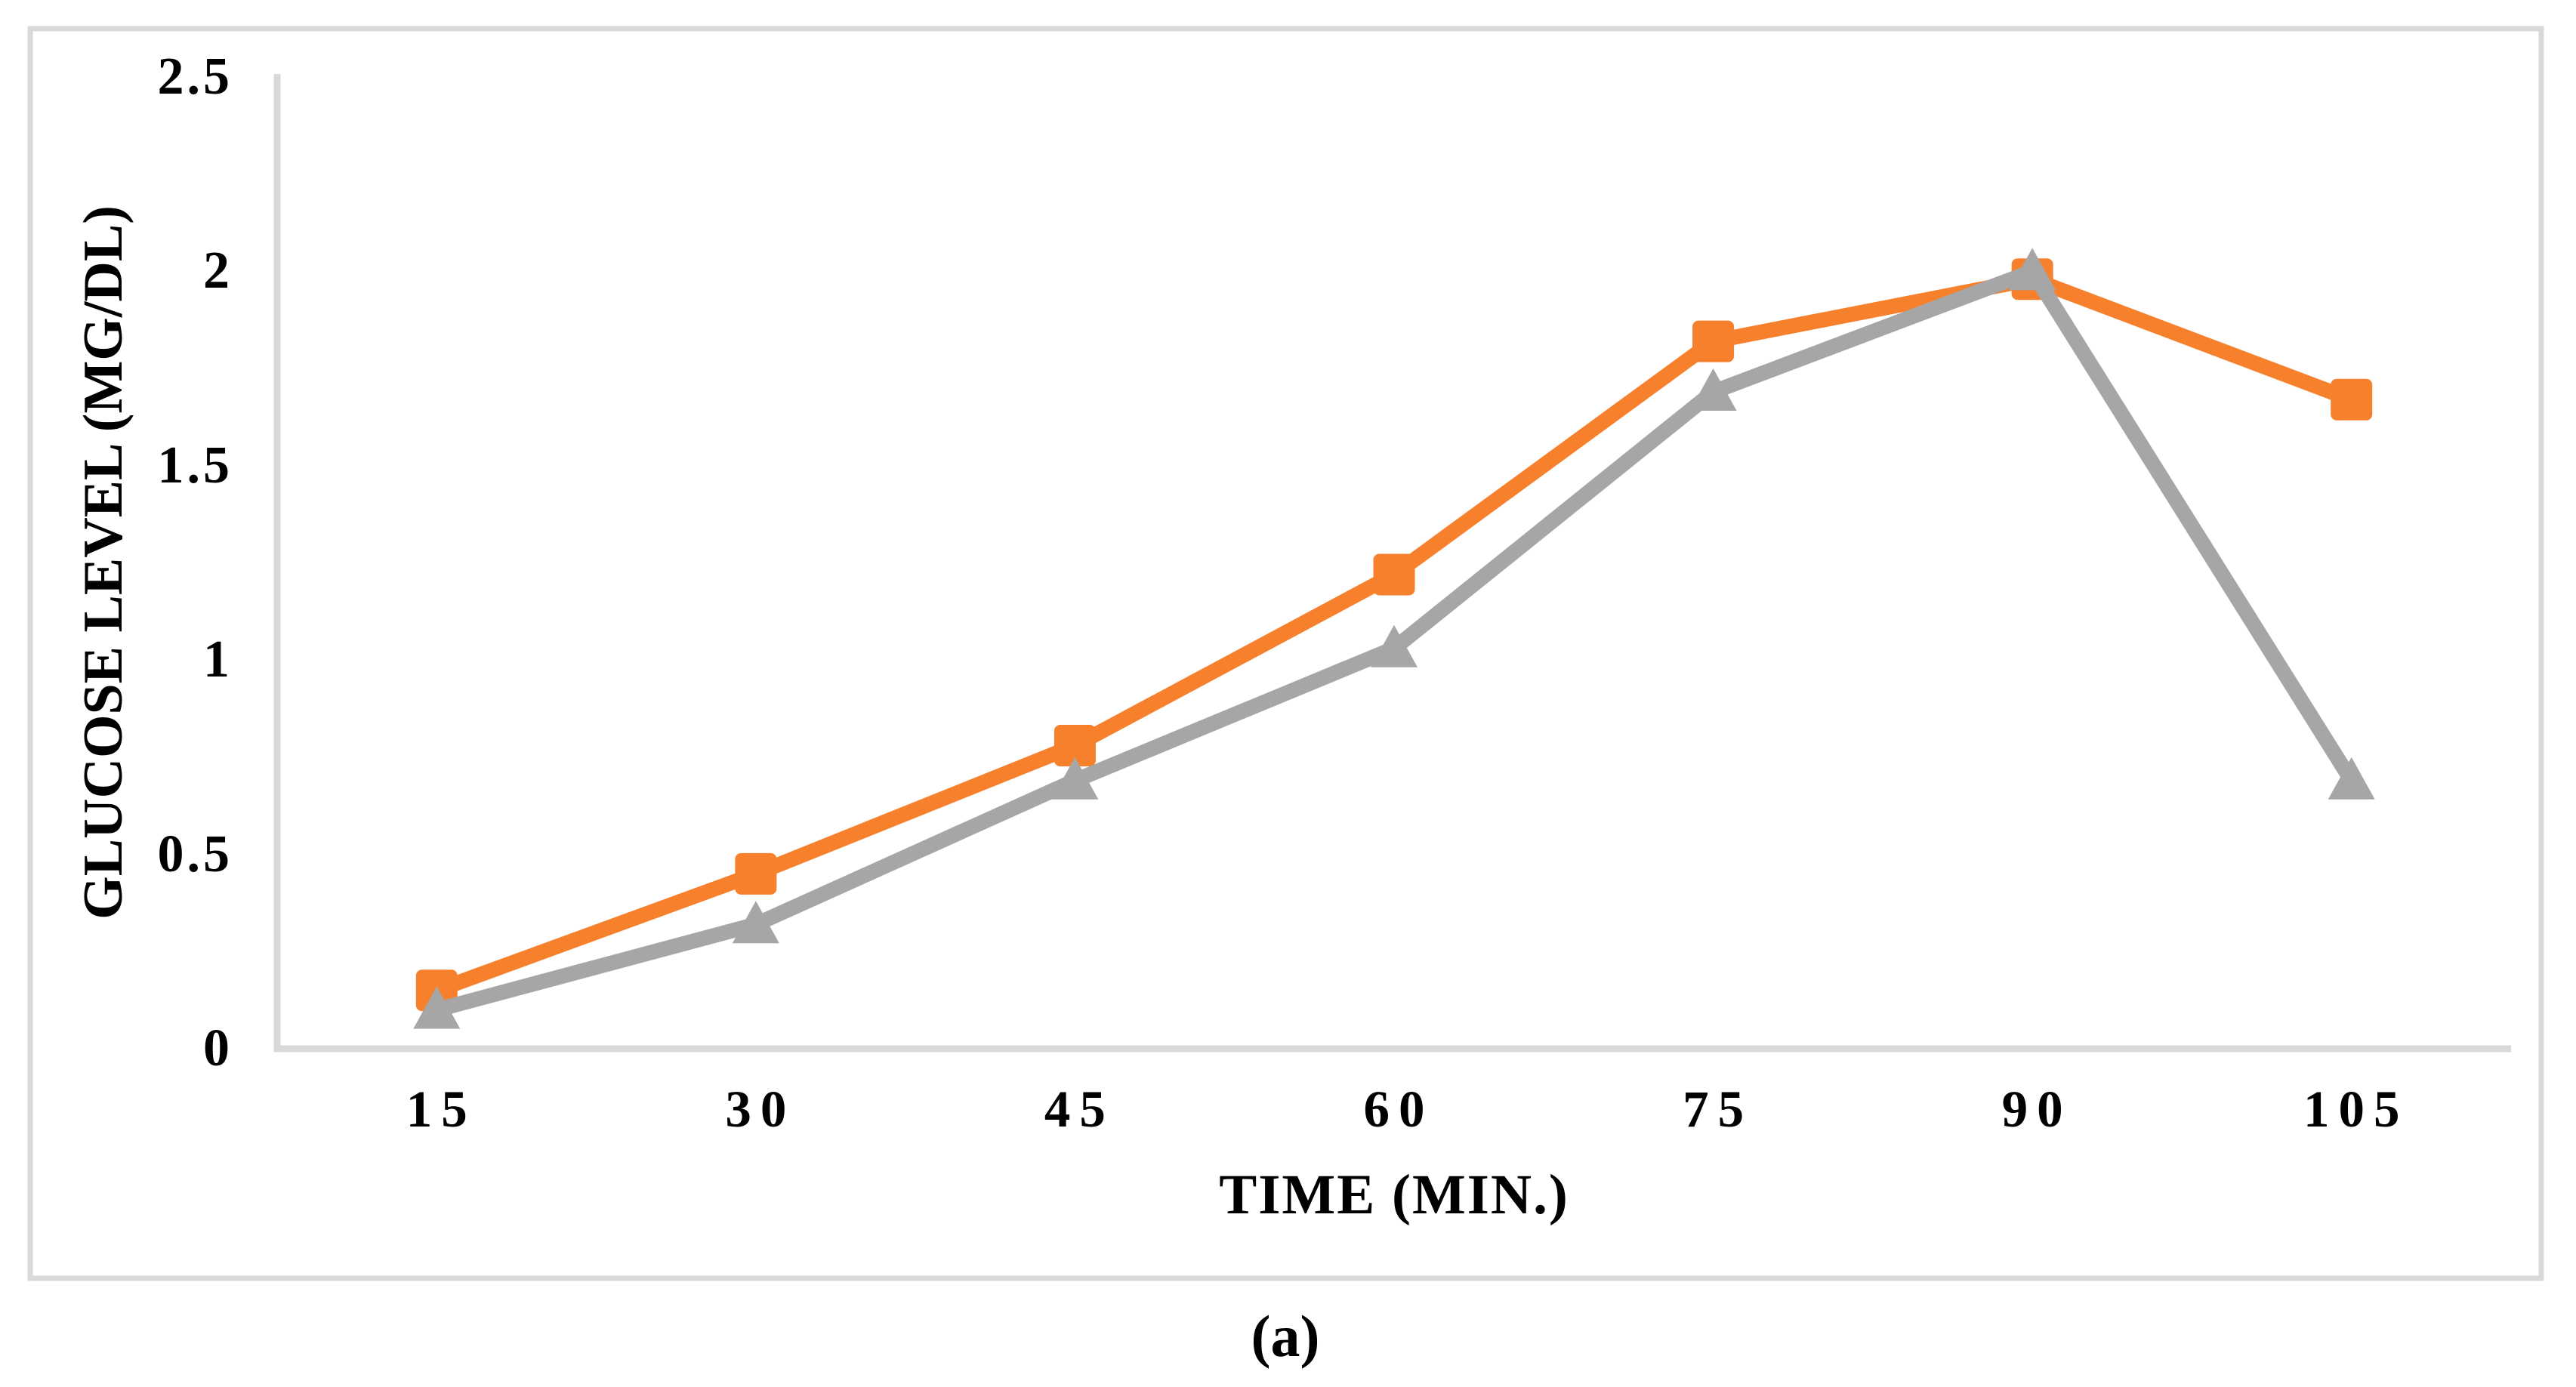 This screenshot has width=2576, height=1387. I want to click on x-tick-label: 45, so click(1079, 1109).